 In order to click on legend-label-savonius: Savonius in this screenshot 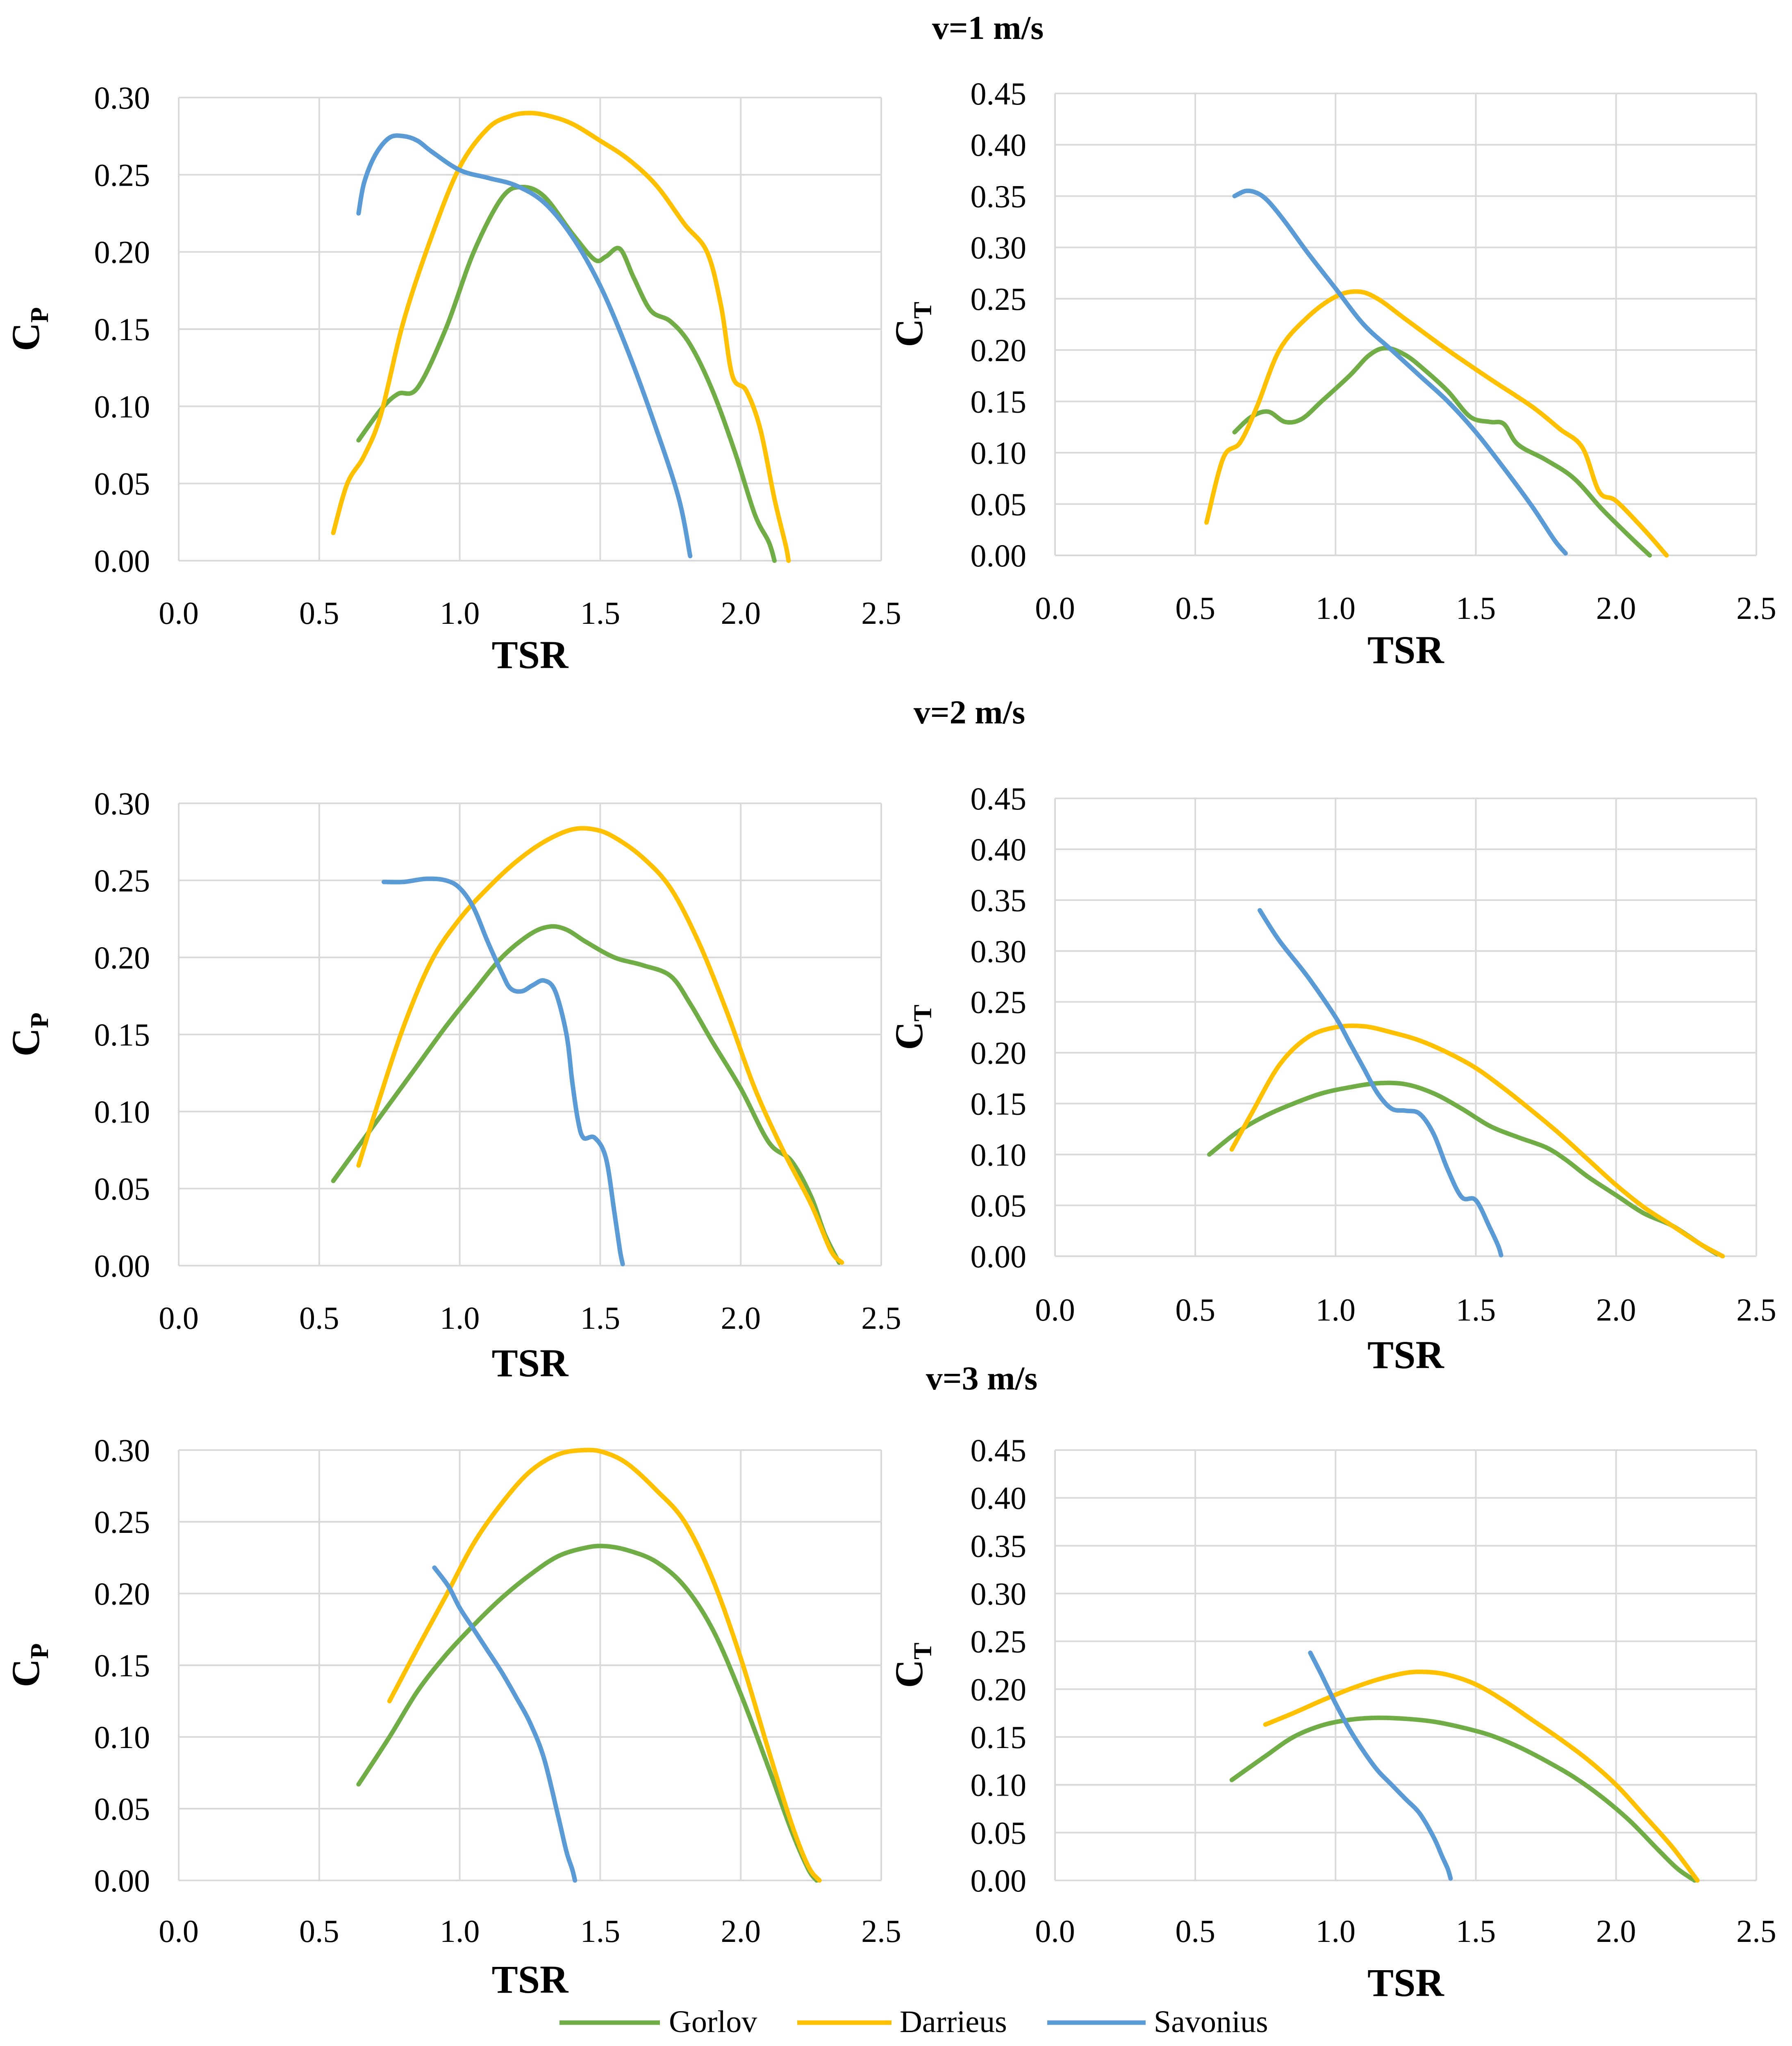, I will do `click(1211, 2022)`.